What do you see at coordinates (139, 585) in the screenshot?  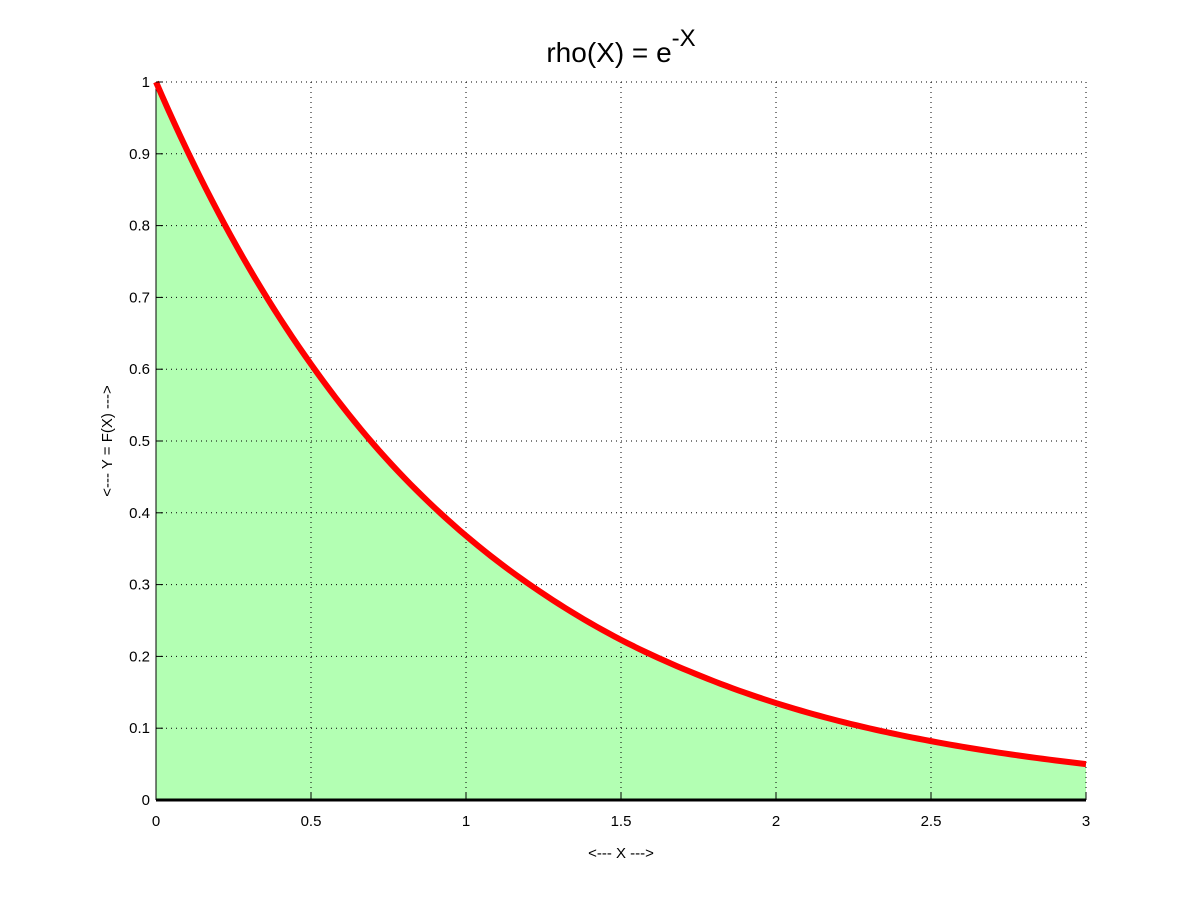 I see `y-tick-label: 0.3` at bounding box center [139, 585].